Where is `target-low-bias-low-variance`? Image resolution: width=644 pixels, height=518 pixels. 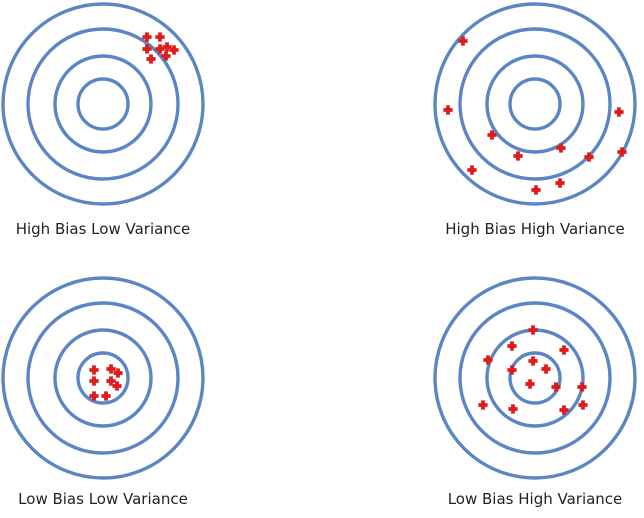
target-low-bias-low-variance is located at coordinates (103, 378).